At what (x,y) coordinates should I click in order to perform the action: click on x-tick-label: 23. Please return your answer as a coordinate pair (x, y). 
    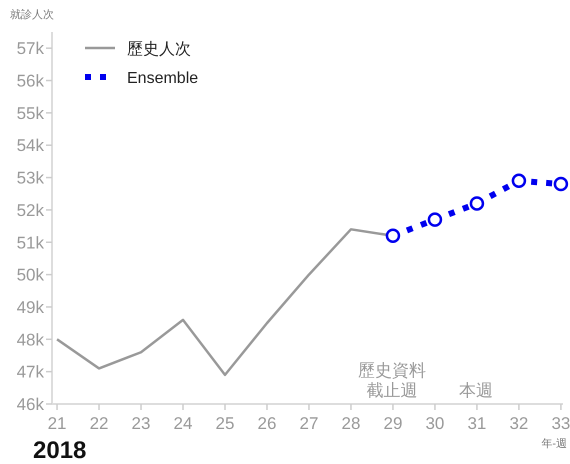
    Looking at the image, I should click on (141, 423).